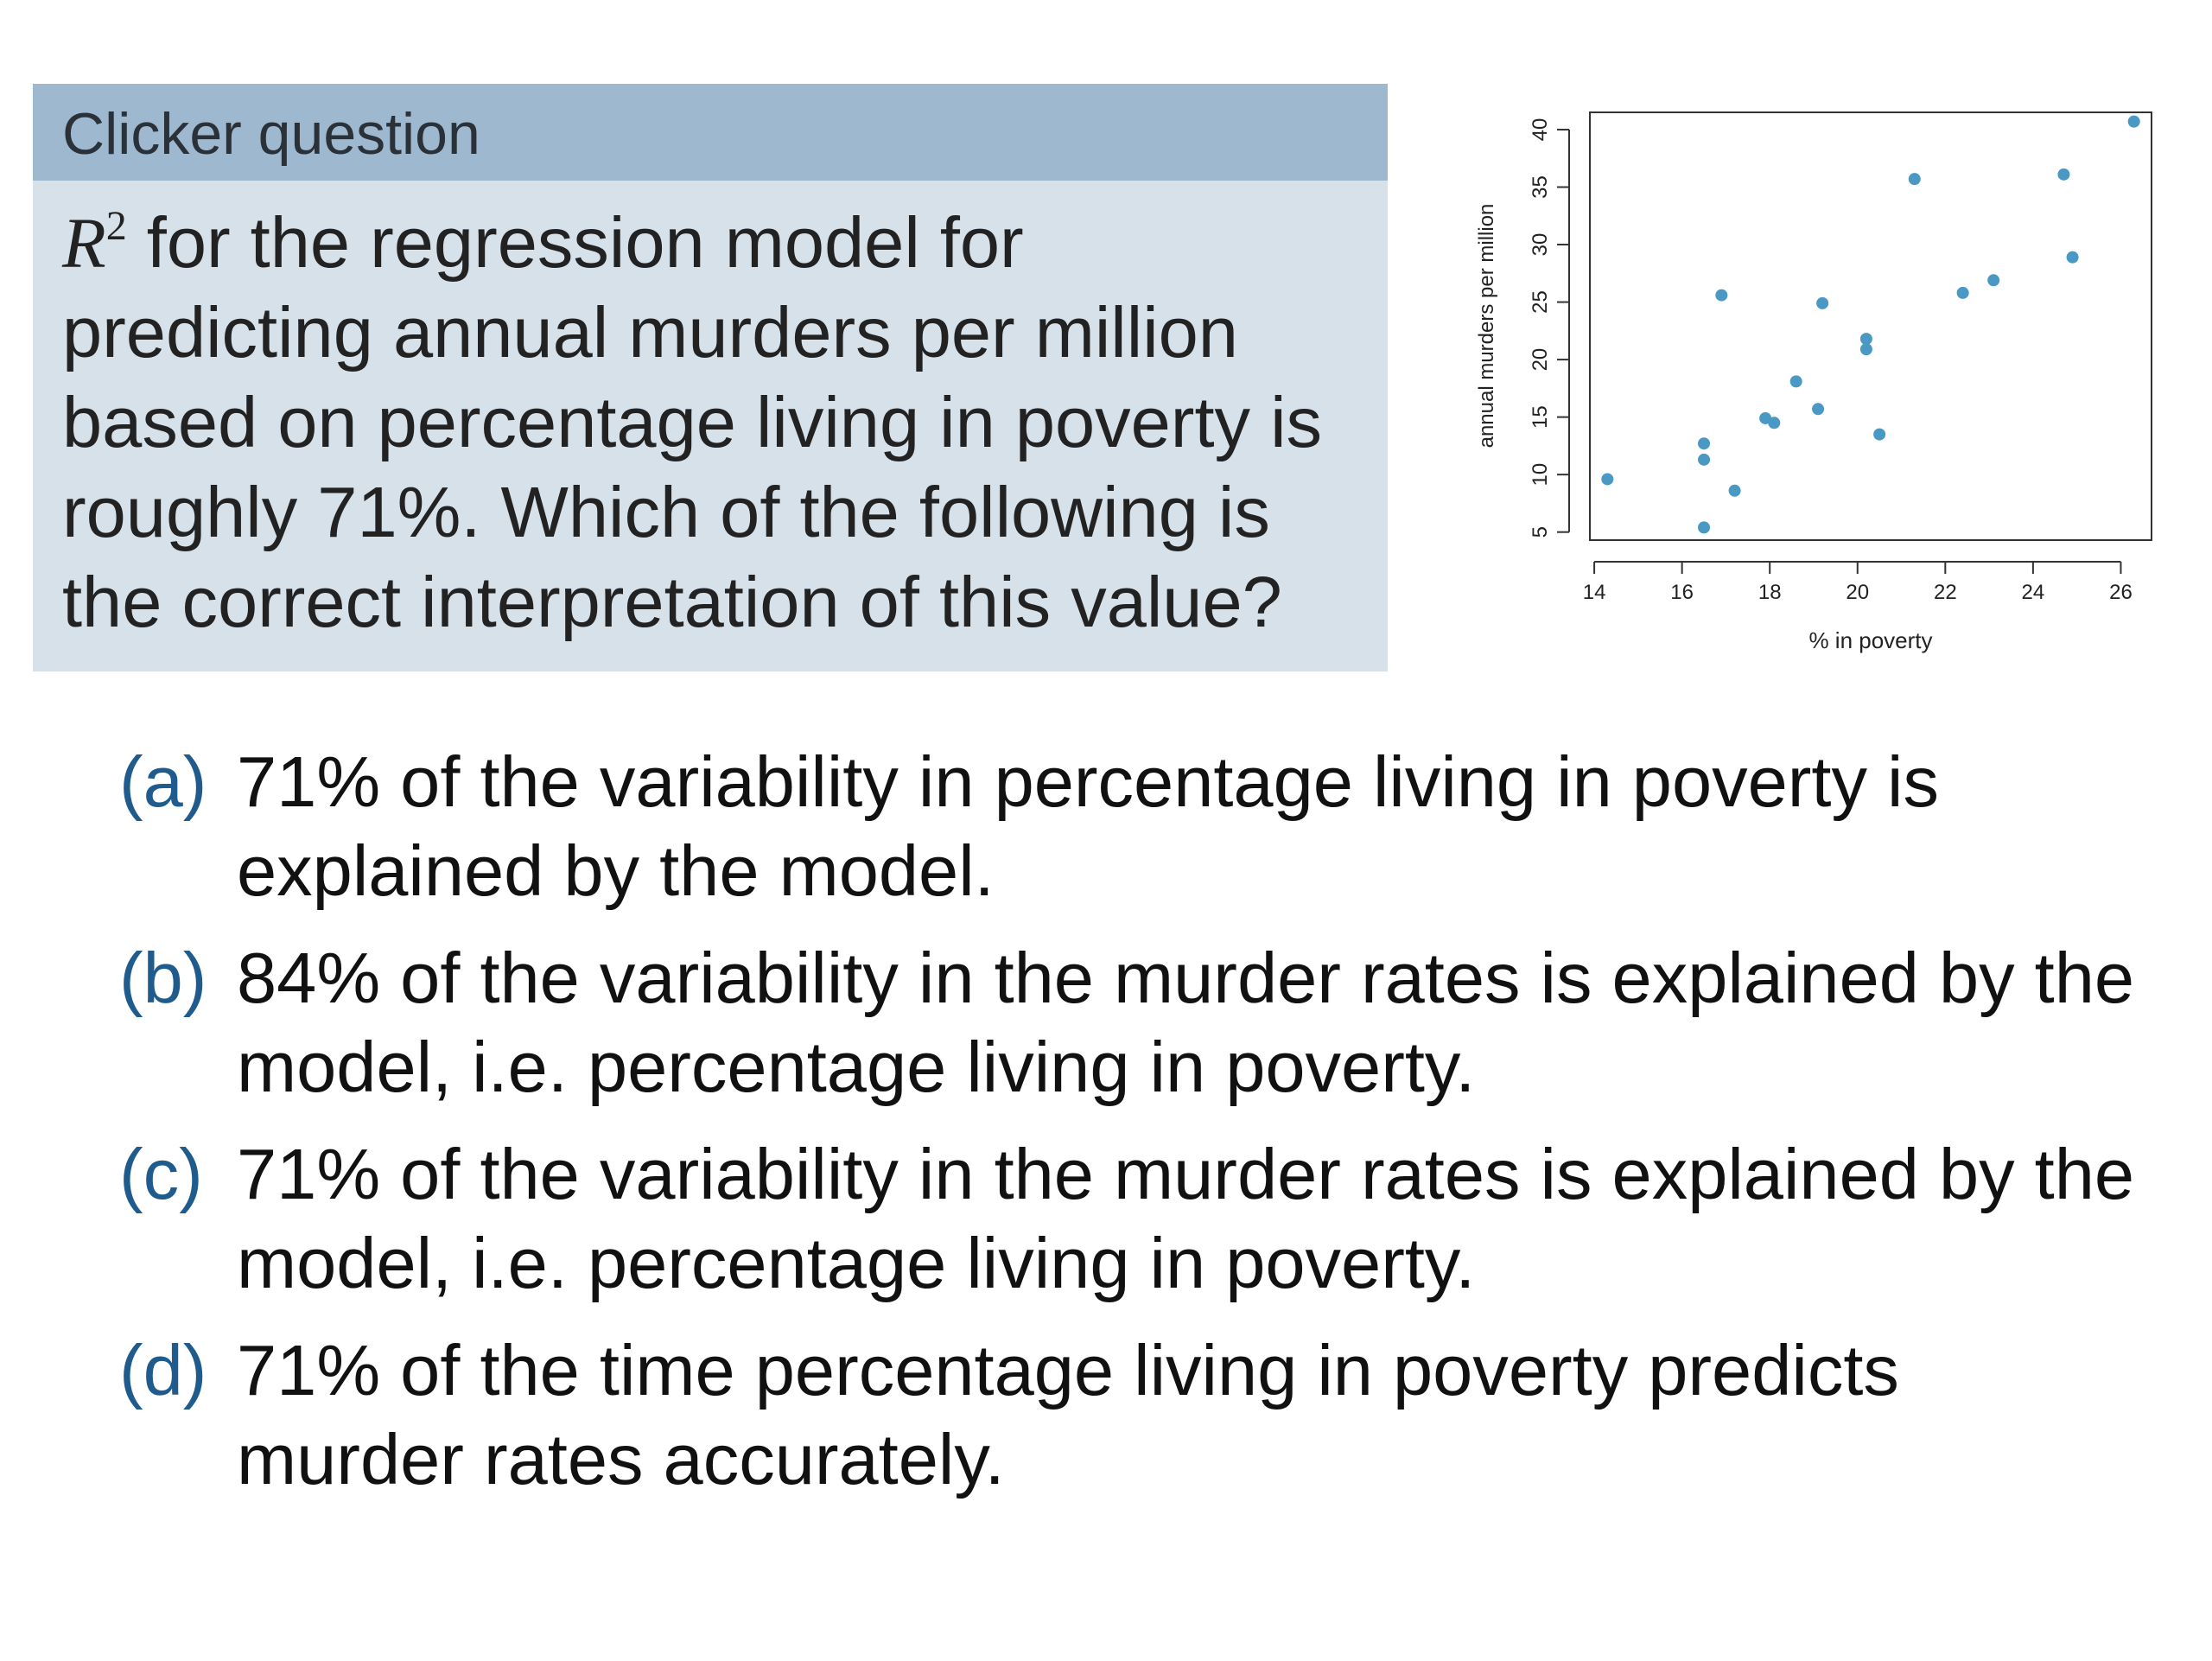 The image size is (2212, 1661). I want to click on x-tick-label: 20, so click(1857, 592).